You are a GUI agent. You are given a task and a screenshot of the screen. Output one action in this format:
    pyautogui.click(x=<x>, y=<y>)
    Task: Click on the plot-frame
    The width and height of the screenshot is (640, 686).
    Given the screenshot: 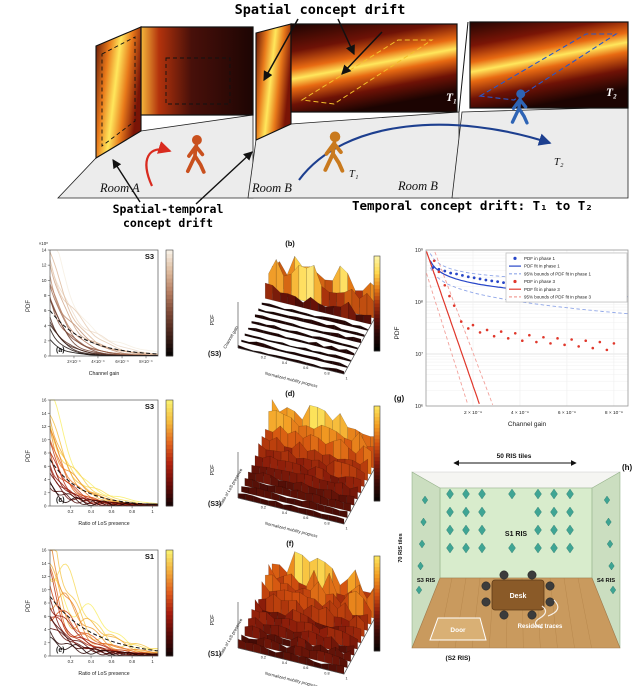 What is the action you would take?
    pyautogui.click(x=104, y=303)
    